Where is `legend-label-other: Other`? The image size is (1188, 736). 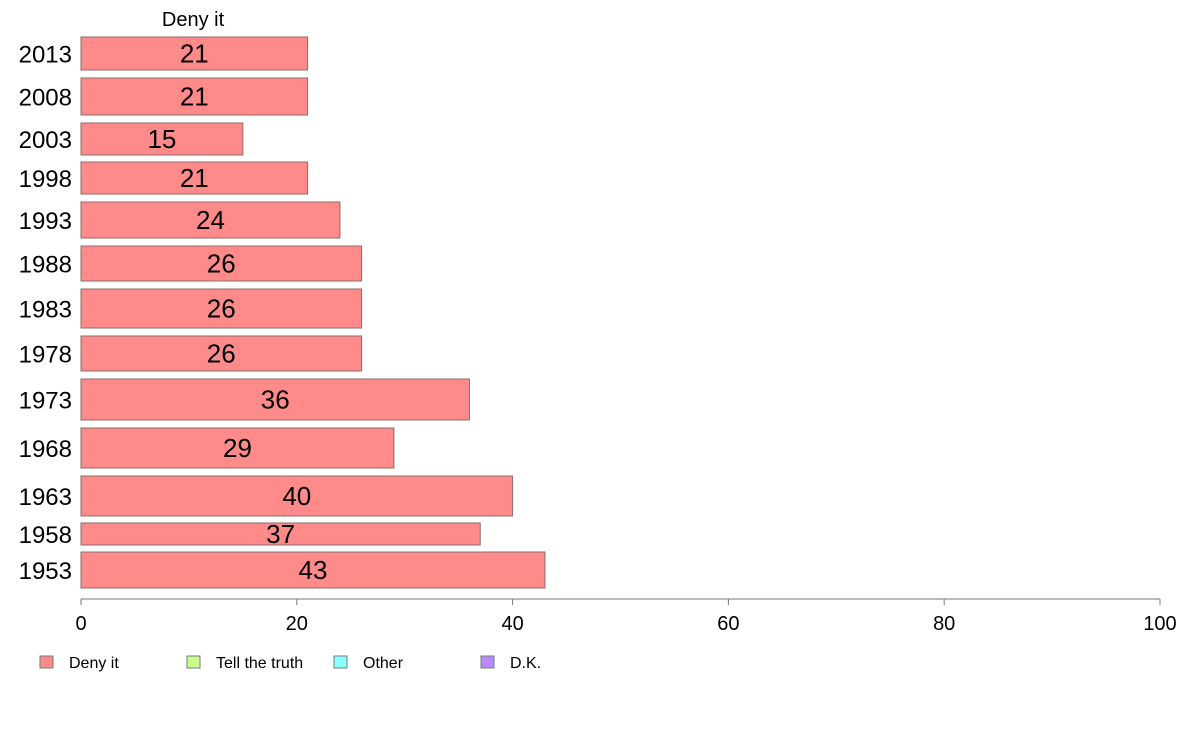
legend-label-other: Other is located at coordinates (383, 663).